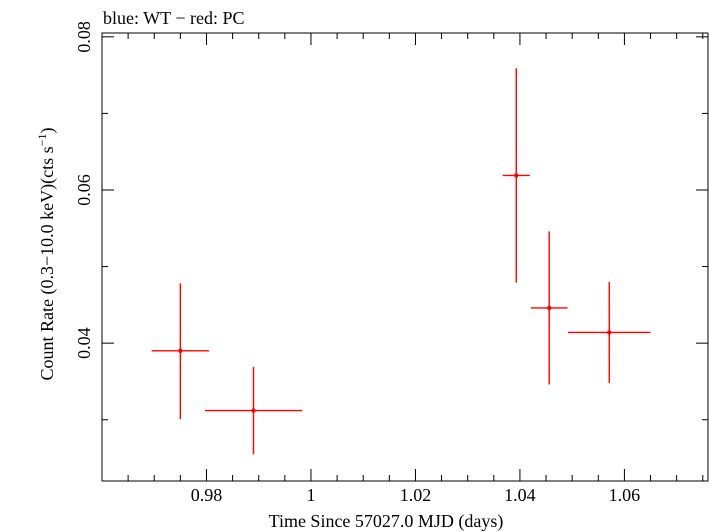 The width and height of the screenshot is (709, 532). What do you see at coordinates (207, 495) in the screenshot?
I see `x-tick-label: 0.98` at bounding box center [207, 495].